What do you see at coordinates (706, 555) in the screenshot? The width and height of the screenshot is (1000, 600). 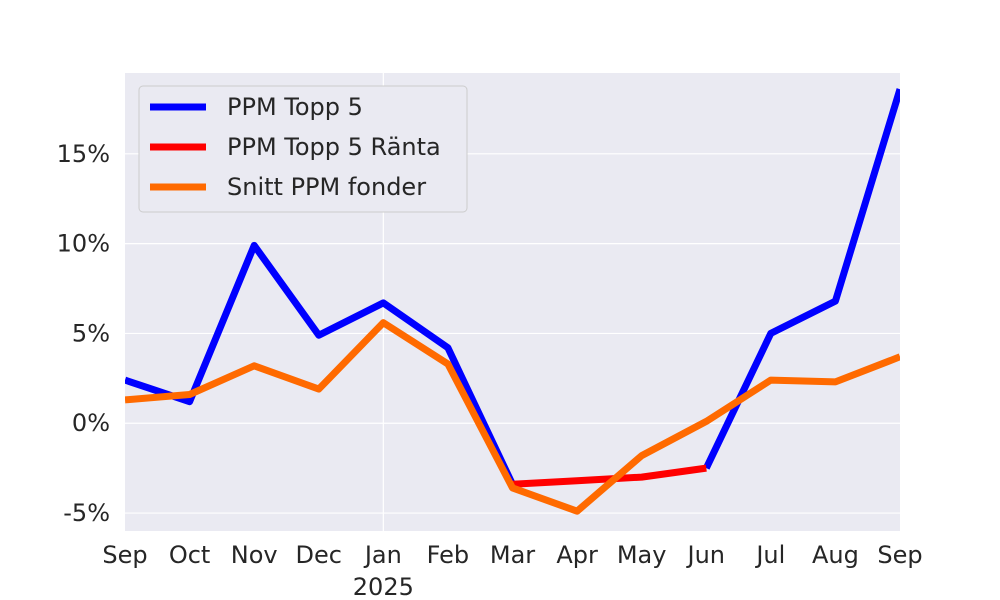 I see `x-tick-label: Jun` at bounding box center [706, 555].